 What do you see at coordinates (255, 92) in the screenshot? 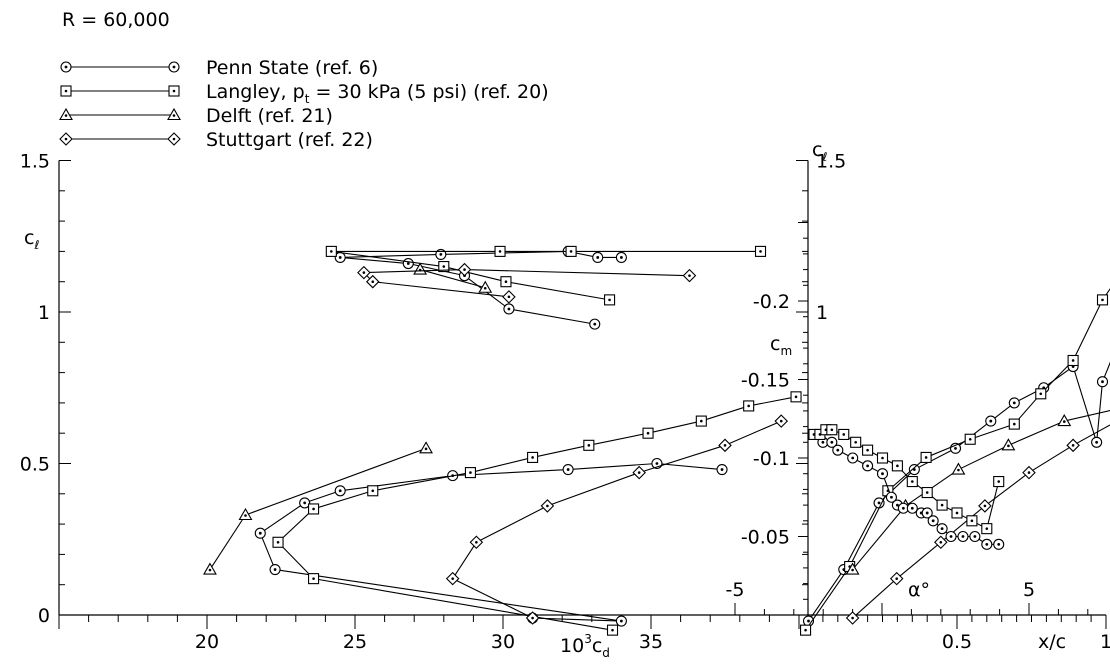
I see `legend-label-text-1: Langley, p` at bounding box center [255, 92].